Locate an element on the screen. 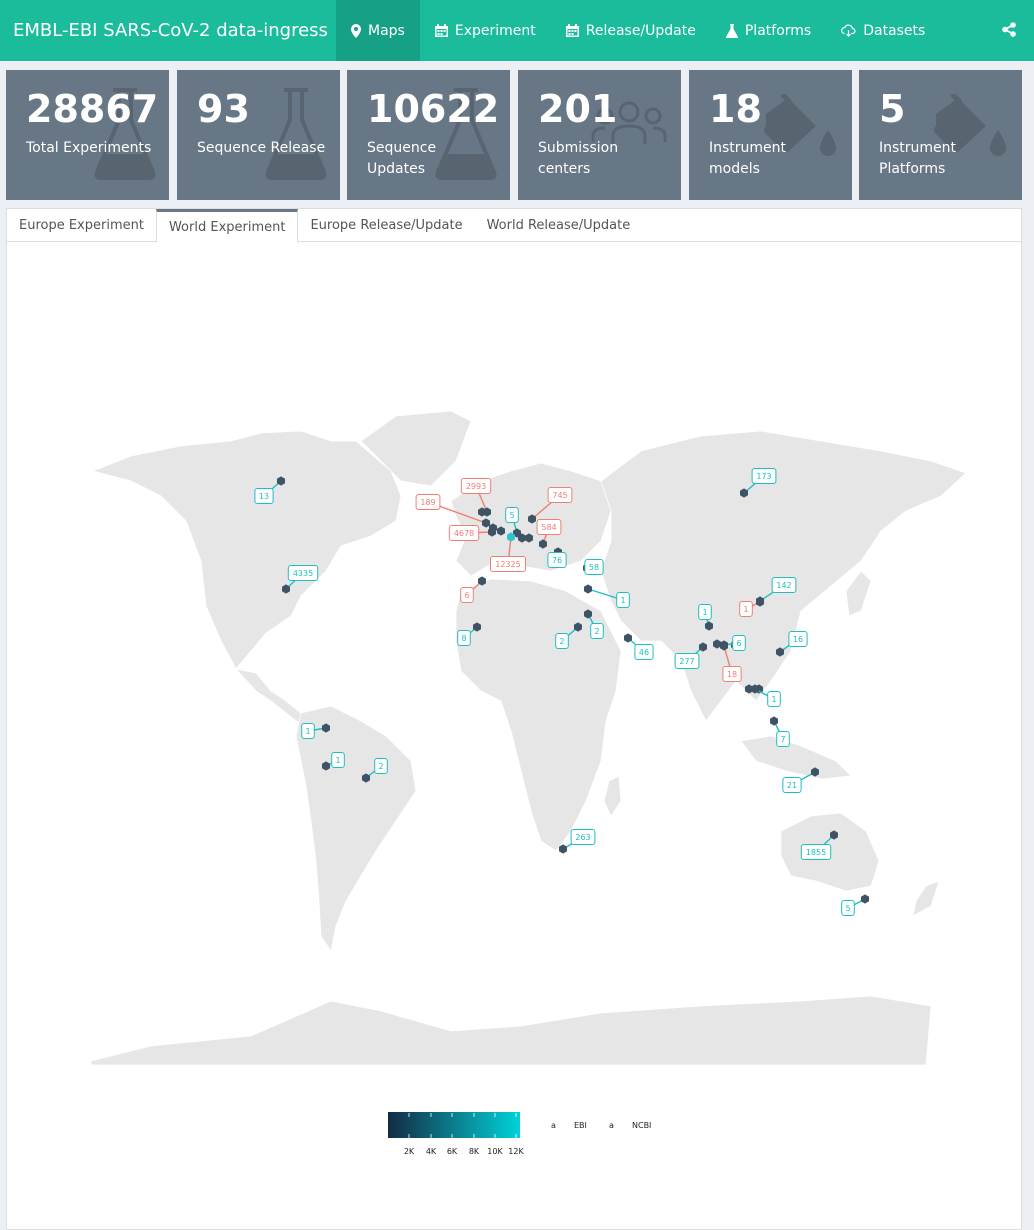 The image size is (1034, 1230). map-value-label: 12325 is located at coordinates (507, 564).